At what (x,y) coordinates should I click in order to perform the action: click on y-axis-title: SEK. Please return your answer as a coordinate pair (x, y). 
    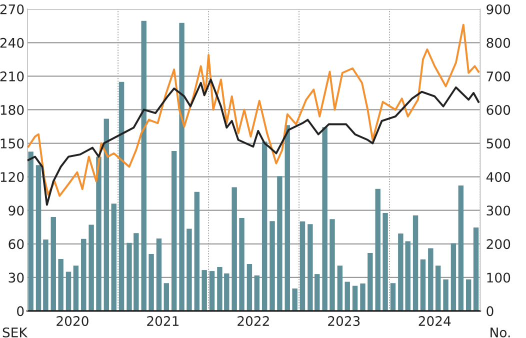
    Looking at the image, I should click on (15, 332).